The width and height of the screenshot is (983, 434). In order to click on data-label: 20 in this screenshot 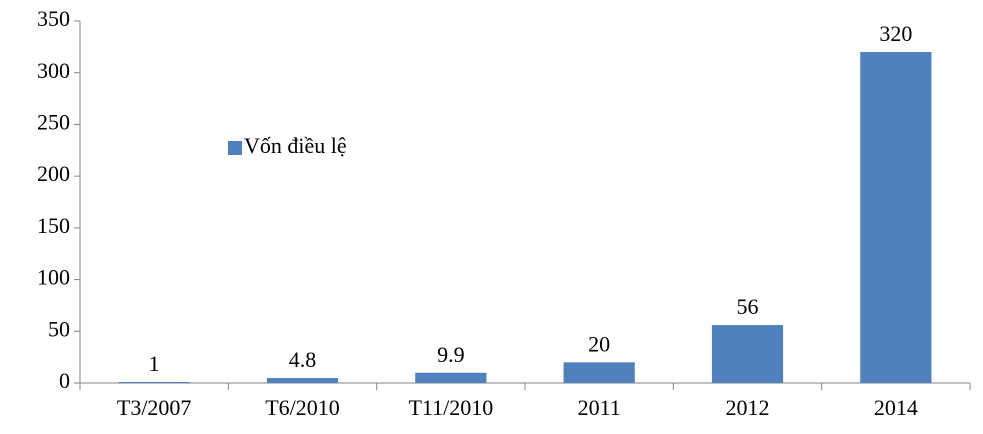, I will do `click(599, 343)`.